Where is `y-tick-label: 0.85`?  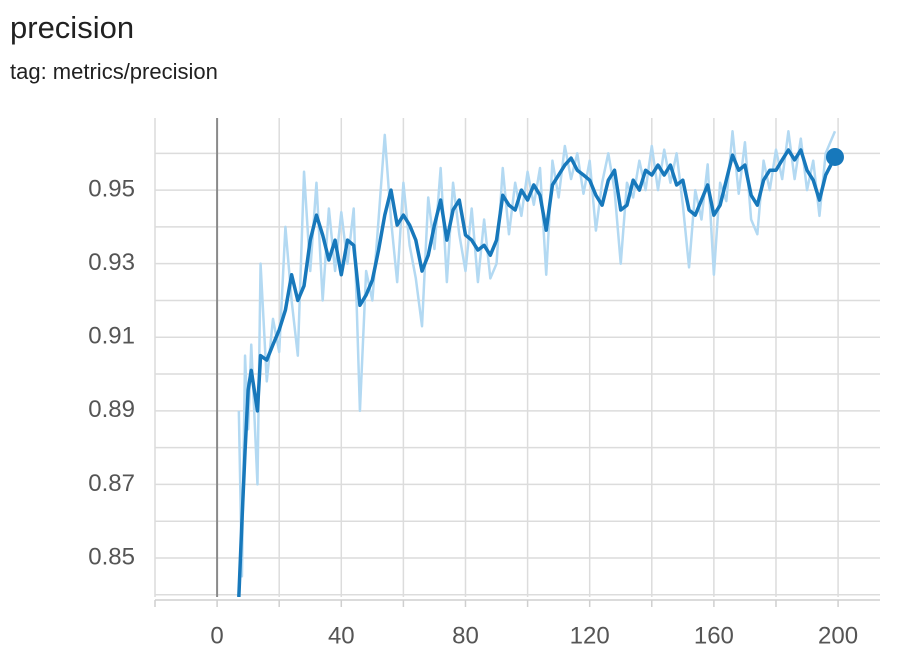 y-tick-label: 0.85 is located at coordinates (111, 556).